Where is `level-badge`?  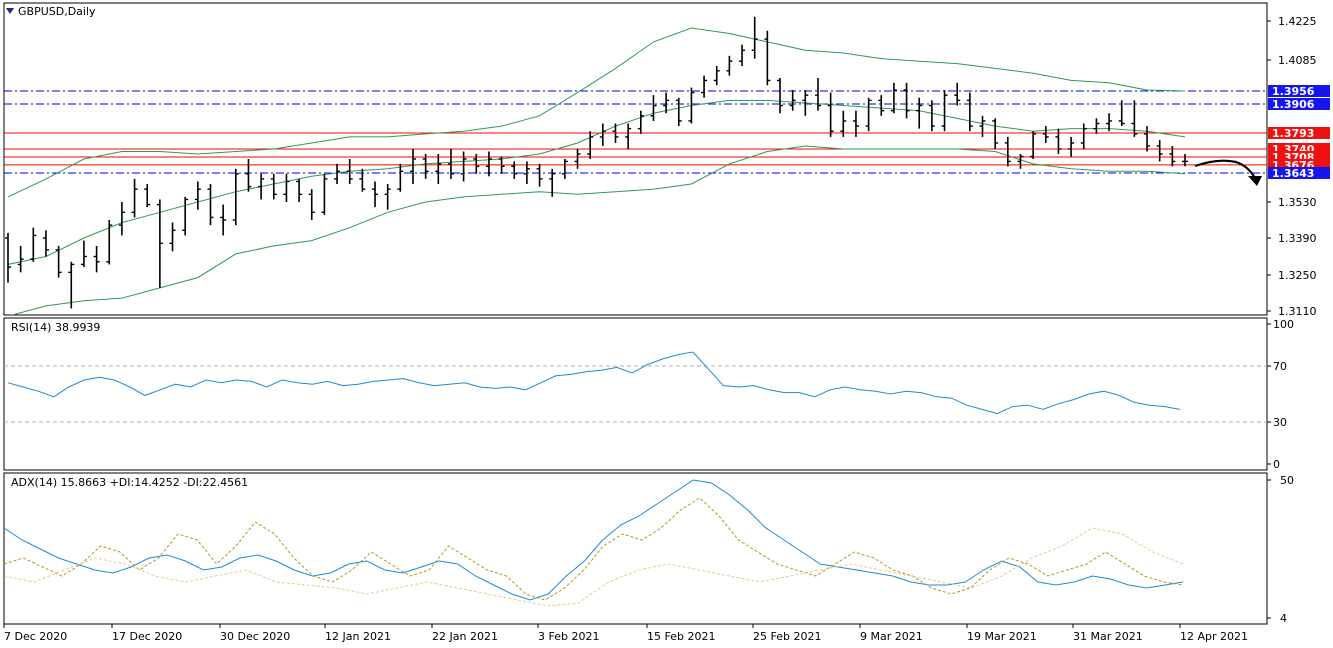 level-badge is located at coordinates (1299, 91).